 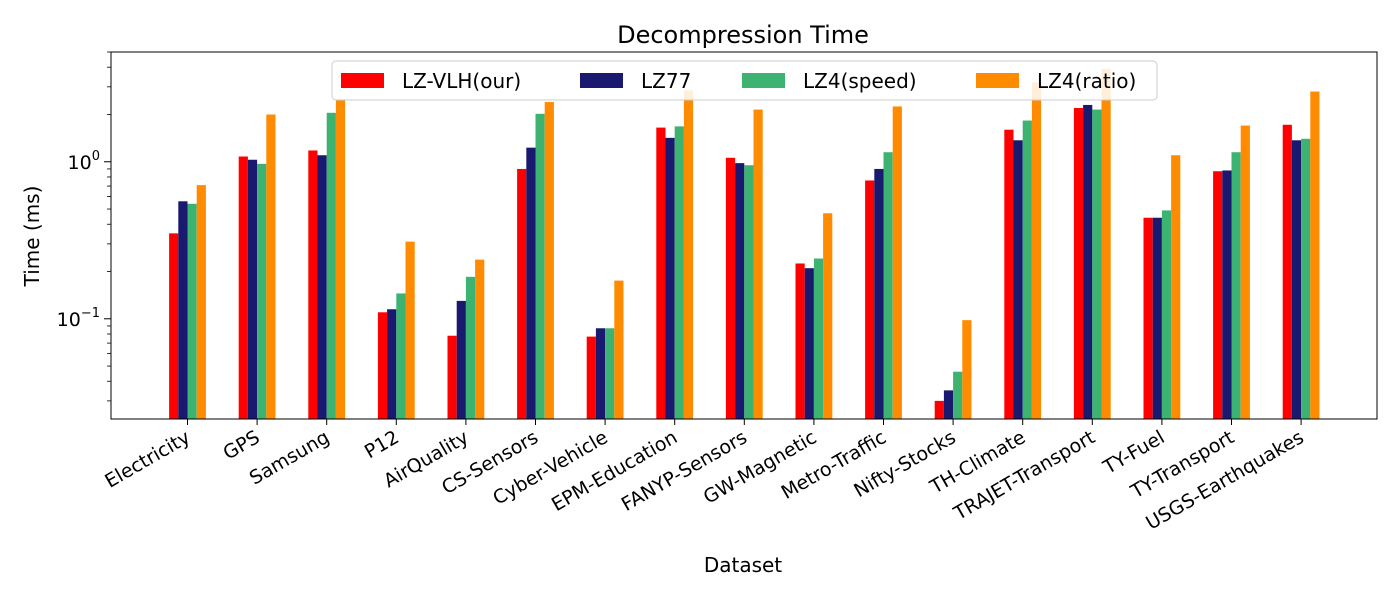 What do you see at coordinates (1086, 81) in the screenshot?
I see `legend-label-LZ4(ratio): LZ4(ratio)` at bounding box center [1086, 81].